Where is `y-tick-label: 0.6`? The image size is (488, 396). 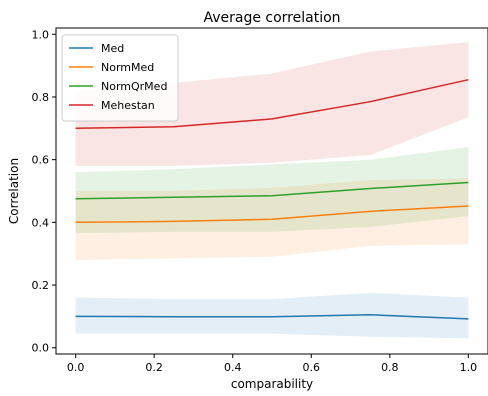 y-tick-label: 0.6 is located at coordinates (41, 160).